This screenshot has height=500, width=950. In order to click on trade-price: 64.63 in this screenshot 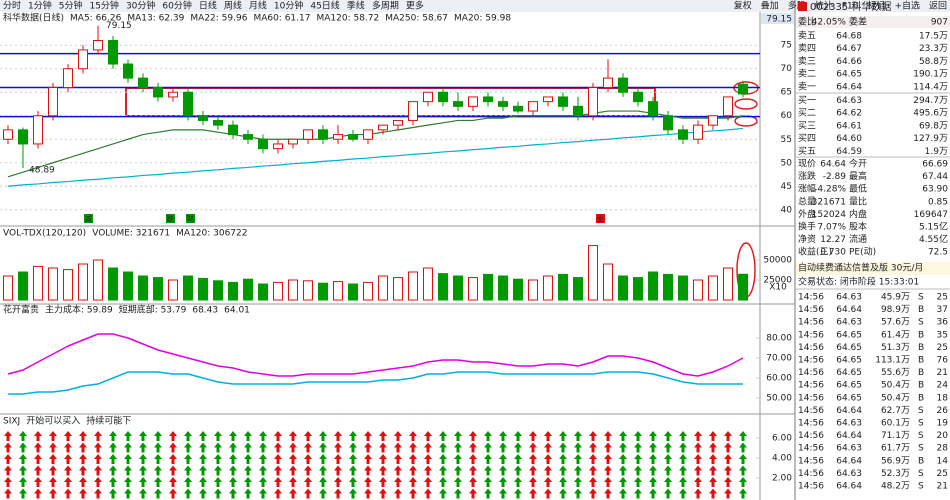, I will do `click(849, 449)`.